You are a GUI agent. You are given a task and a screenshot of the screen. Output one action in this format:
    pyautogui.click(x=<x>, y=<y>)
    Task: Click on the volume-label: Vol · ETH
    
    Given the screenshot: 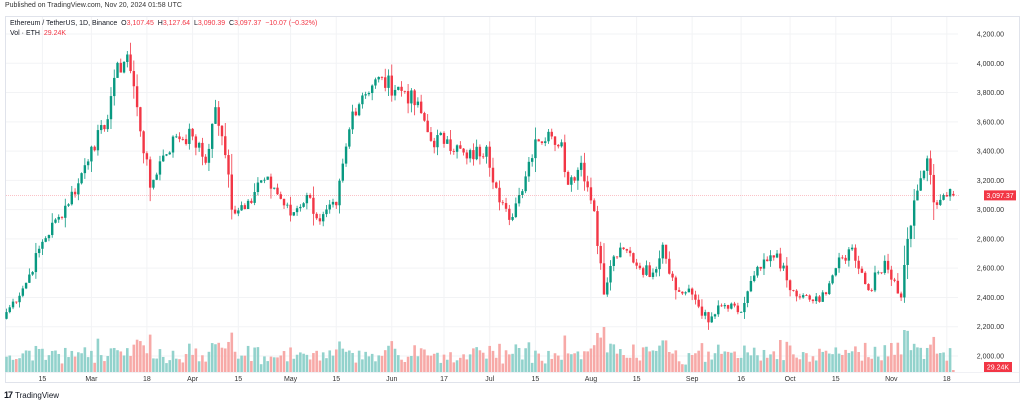 What is the action you would take?
    pyautogui.click(x=25, y=33)
    